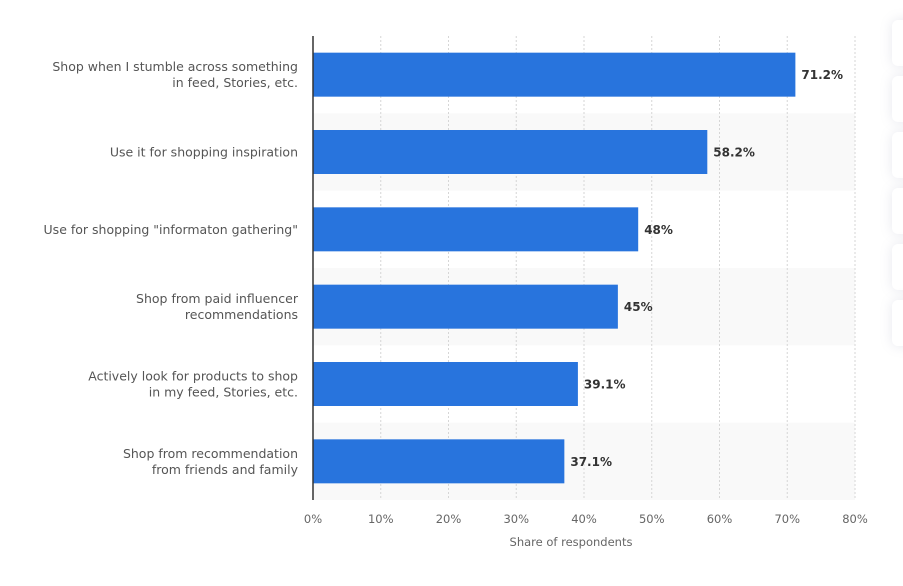  I want to click on x-tick-label: 30%, so click(516, 519).